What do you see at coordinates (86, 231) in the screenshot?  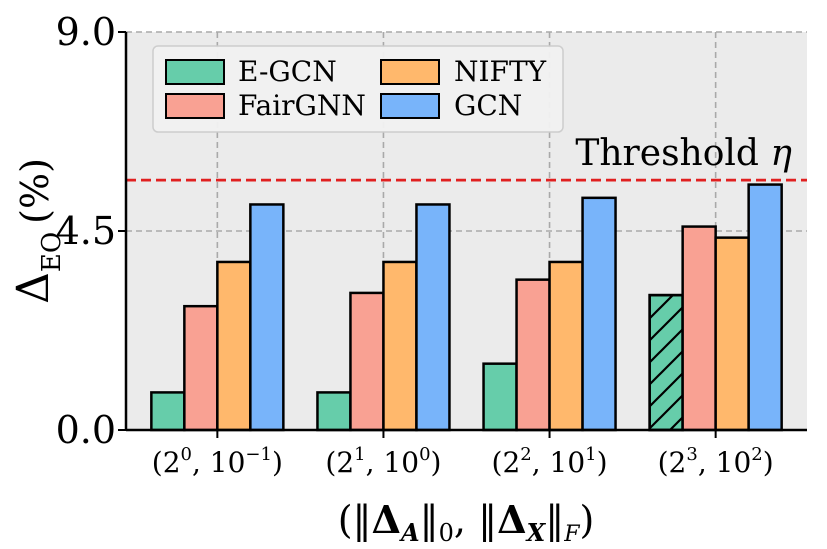 I see `y-tick-label-1: 4.5` at bounding box center [86, 231].